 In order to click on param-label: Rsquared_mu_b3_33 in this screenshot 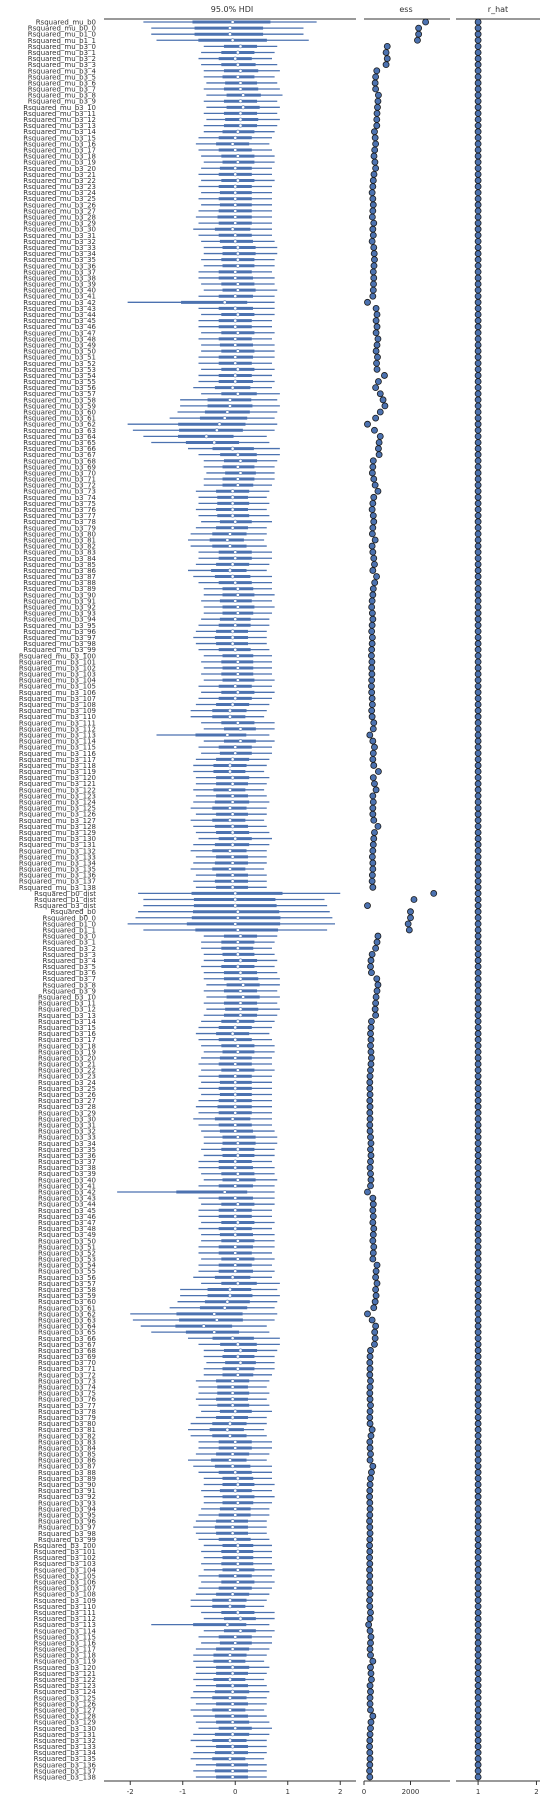, I will do `click(59, 248)`.